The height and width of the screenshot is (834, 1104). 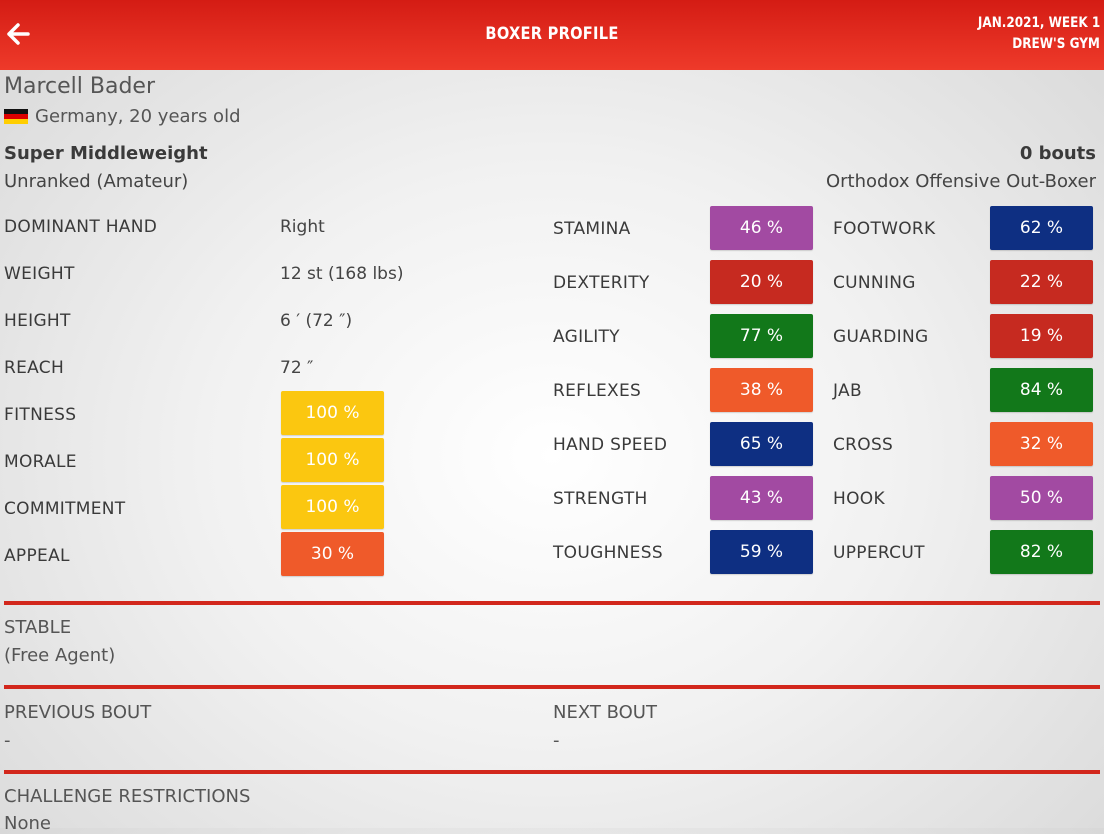 What do you see at coordinates (39, 274) in the screenshot?
I see `weight-label: WEIGHT` at bounding box center [39, 274].